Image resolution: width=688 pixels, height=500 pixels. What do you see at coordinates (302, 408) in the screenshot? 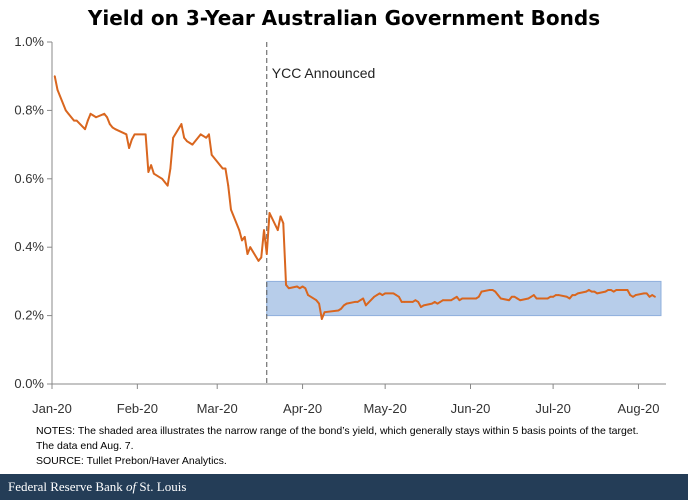
I see `x-tick-label: Apr-20` at bounding box center [302, 408].